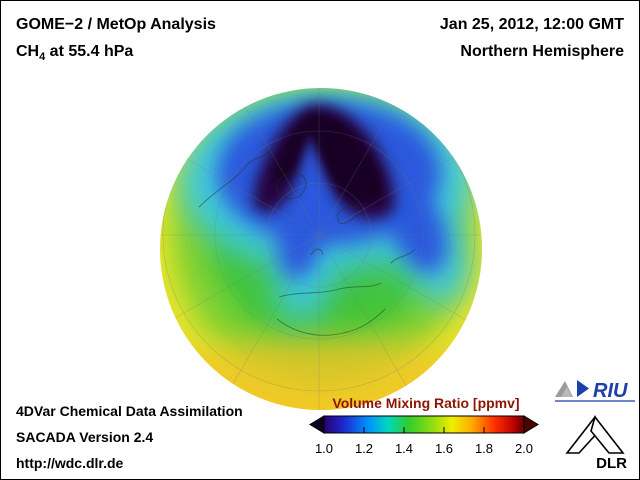 The height and width of the screenshot is (480, 640). I want to click on plot-datetime: Jan 25, 2012, 12:00 GMT, so click(531, 24).